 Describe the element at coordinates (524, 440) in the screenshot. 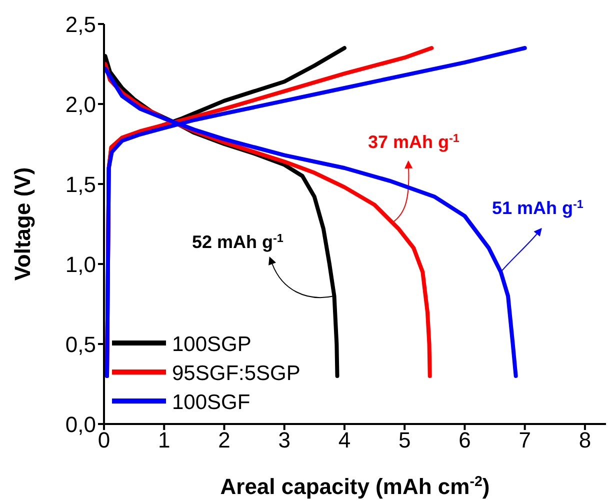

I see `x-tick-label: 7` at that location.